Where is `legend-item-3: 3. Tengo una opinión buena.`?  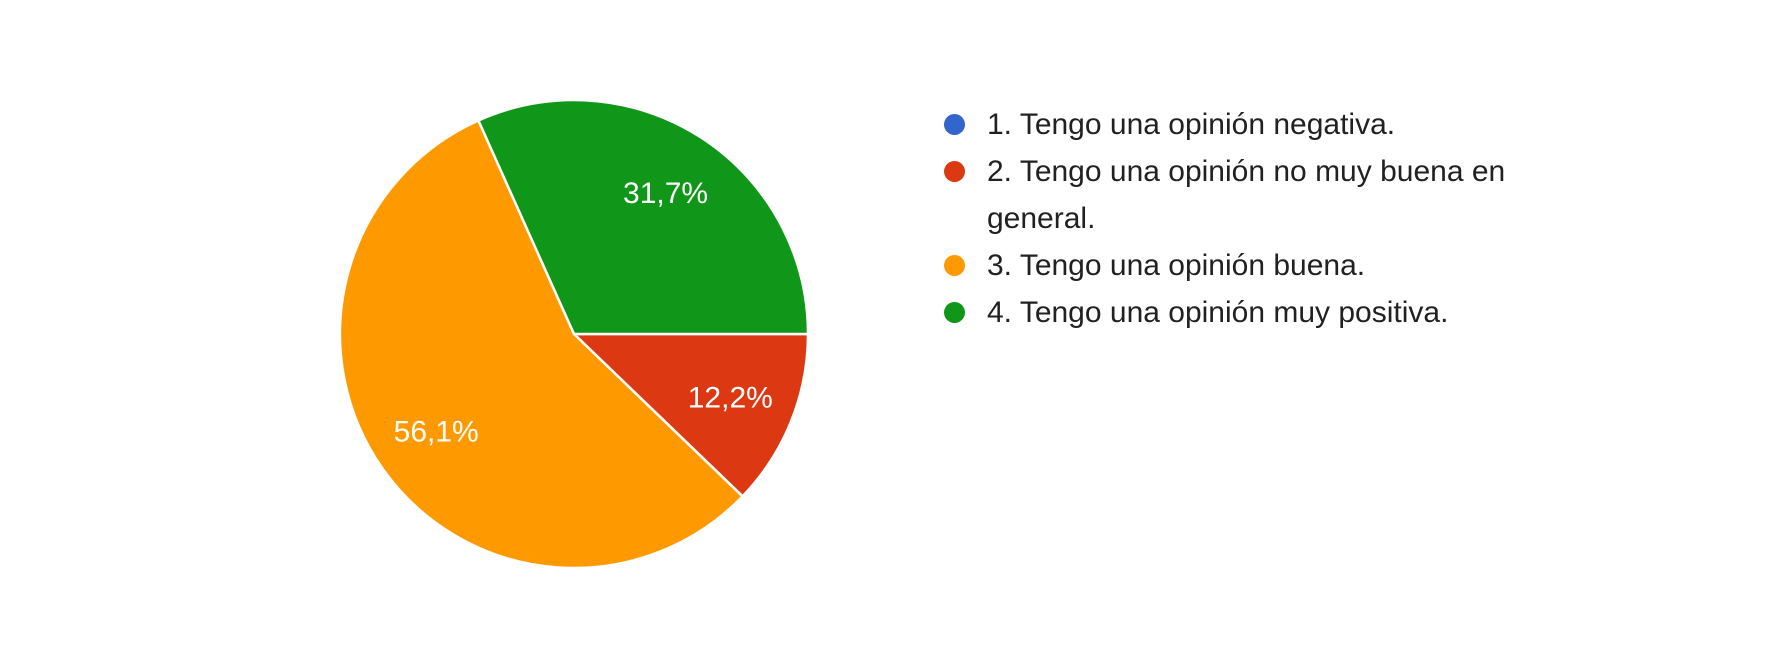 legend-item-3: 3. Tengo una opinión buena. is located at coordinates (1244, 265).